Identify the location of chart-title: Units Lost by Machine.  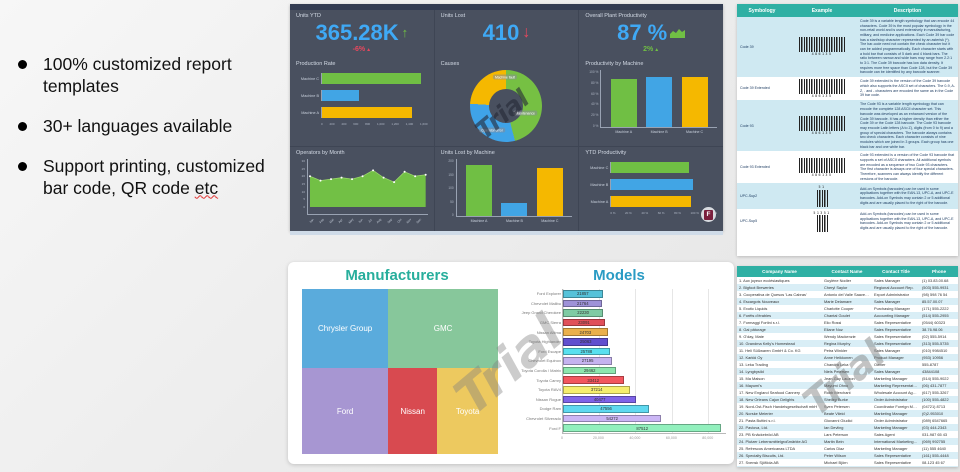
(467, 153).